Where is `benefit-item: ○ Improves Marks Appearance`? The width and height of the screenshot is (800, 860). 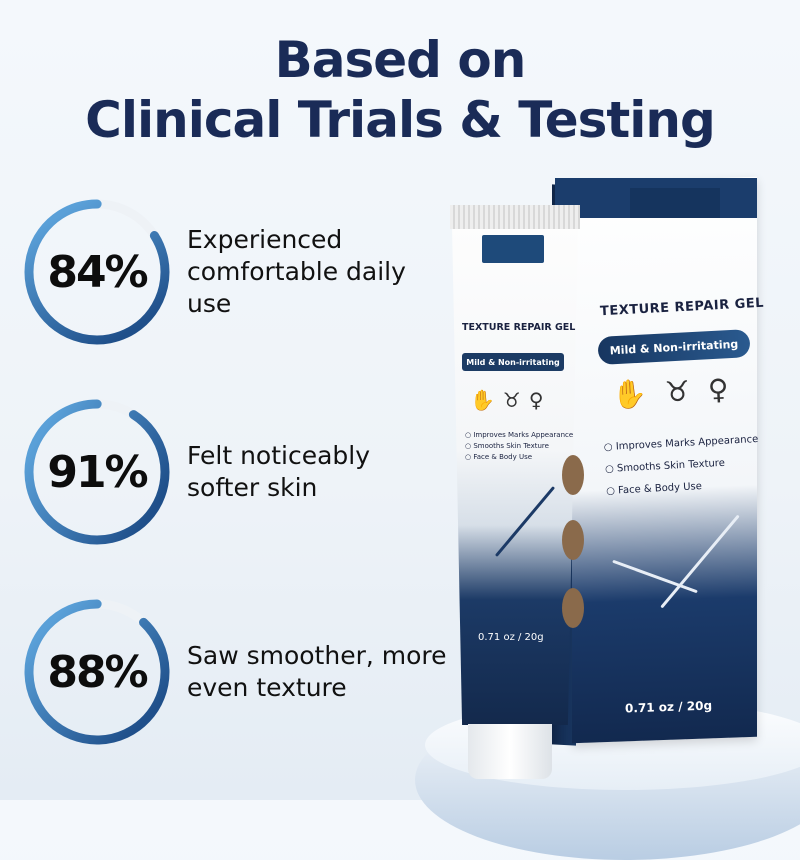
benefit-item: ○ Improves Marks Appearance is located at coordinates (519, 435).